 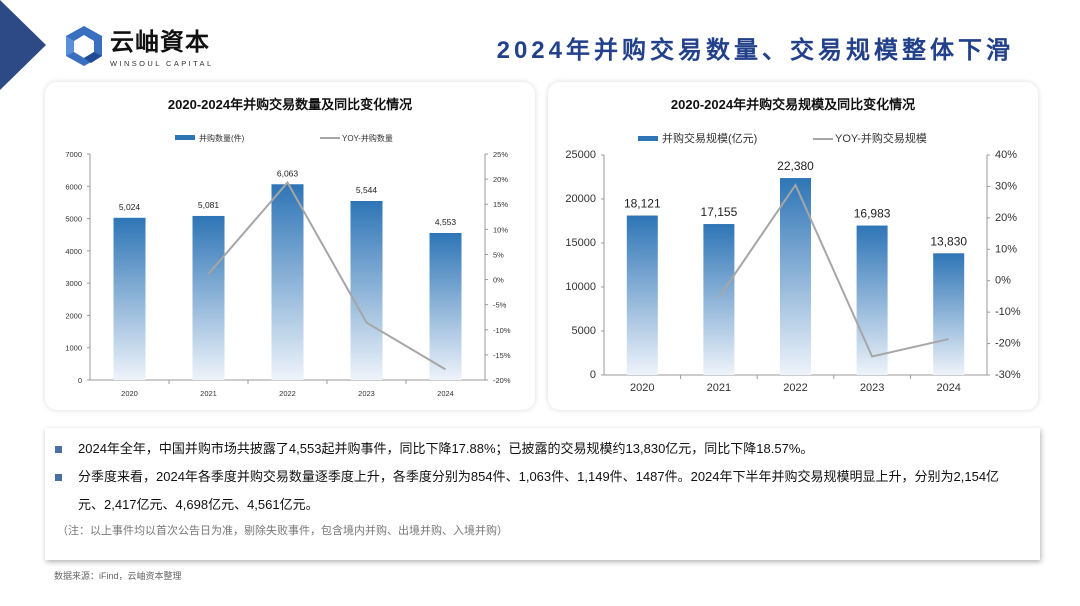 What do you see at coordinates (73, 251) in the screenshot?
I see `y-tick-label: 4000` at bounding box center [73, 251].